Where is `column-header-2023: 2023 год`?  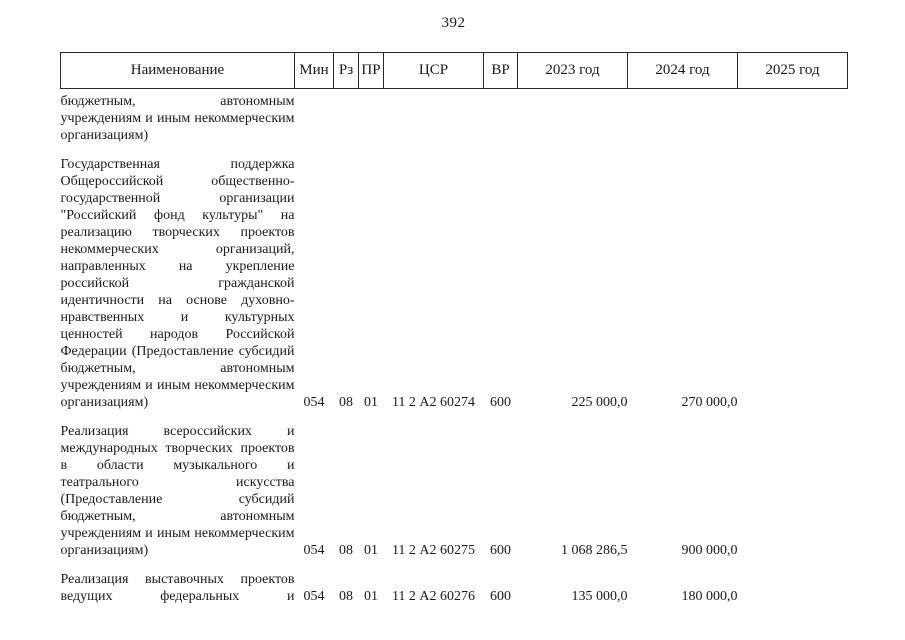 column-header-2023: 2023 год is located at coordinates (572, 70).